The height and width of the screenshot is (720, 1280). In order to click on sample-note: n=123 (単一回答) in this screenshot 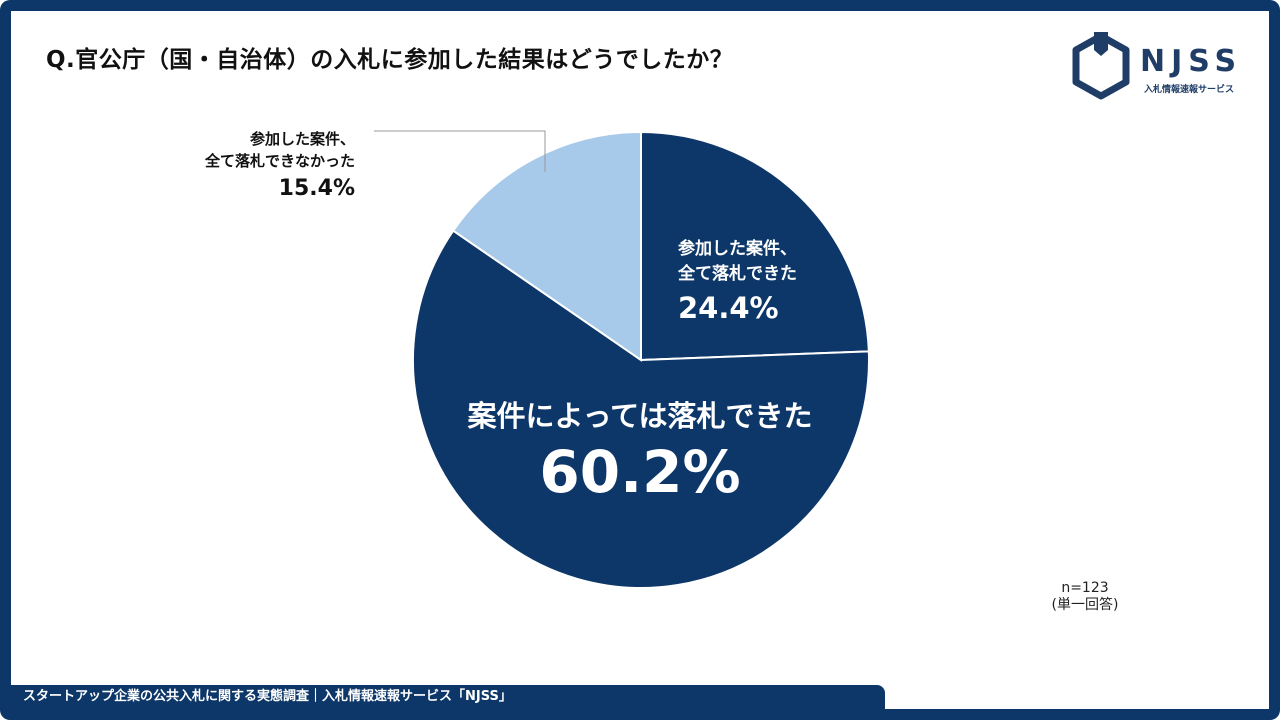, I will do `click(1085, 597)`.